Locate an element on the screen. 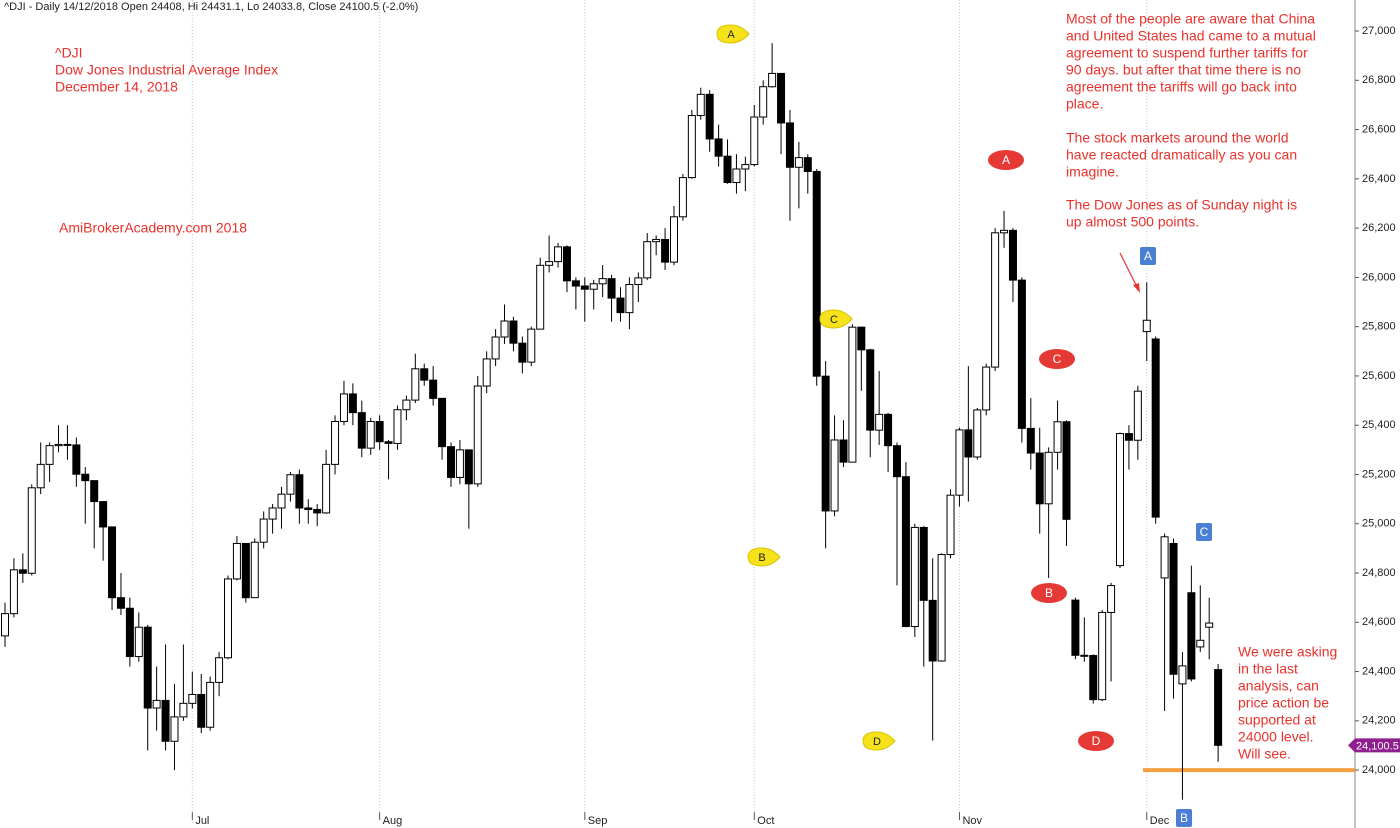 The image size is (1400, 828). marker-label: A is located at coordinates (1148, 256).